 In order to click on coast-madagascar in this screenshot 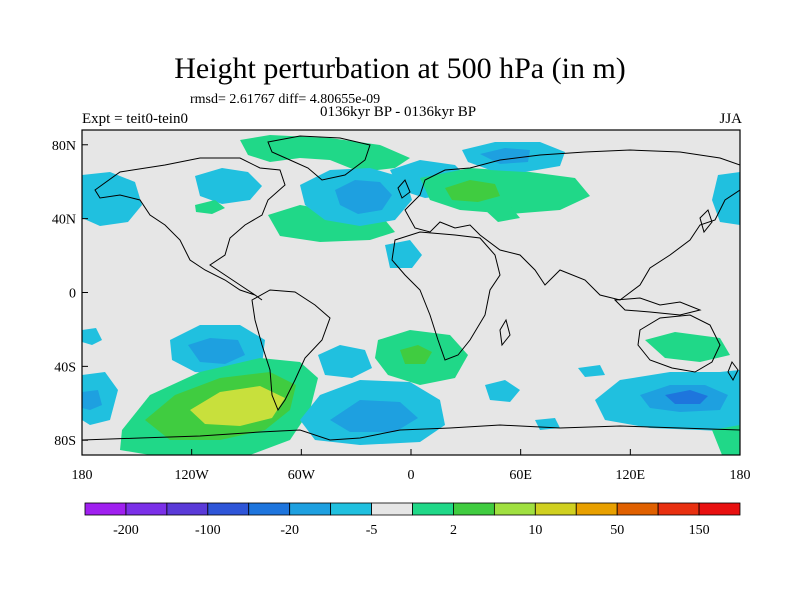, I will do `click(505, 332)`.